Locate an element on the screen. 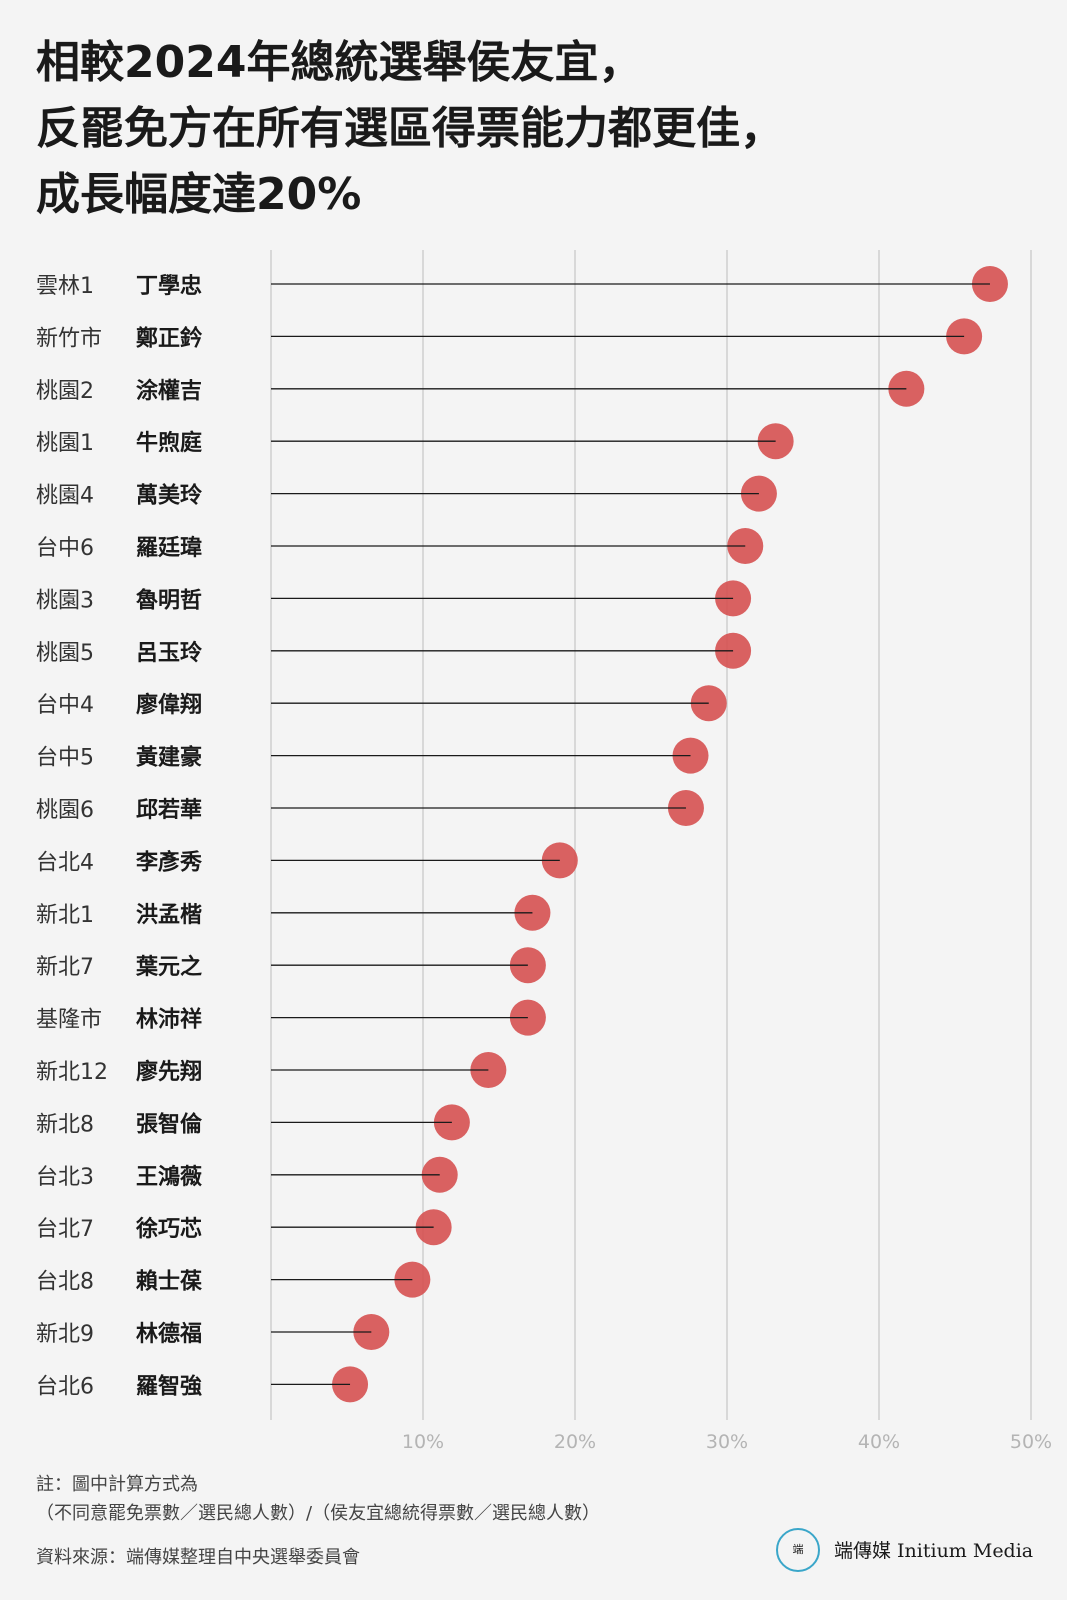 This screenshot has width=1067, height=1600. source-note: 資料來源：端傳媒整理自中央選舉委員會 is located at coordinates (198, 1557).